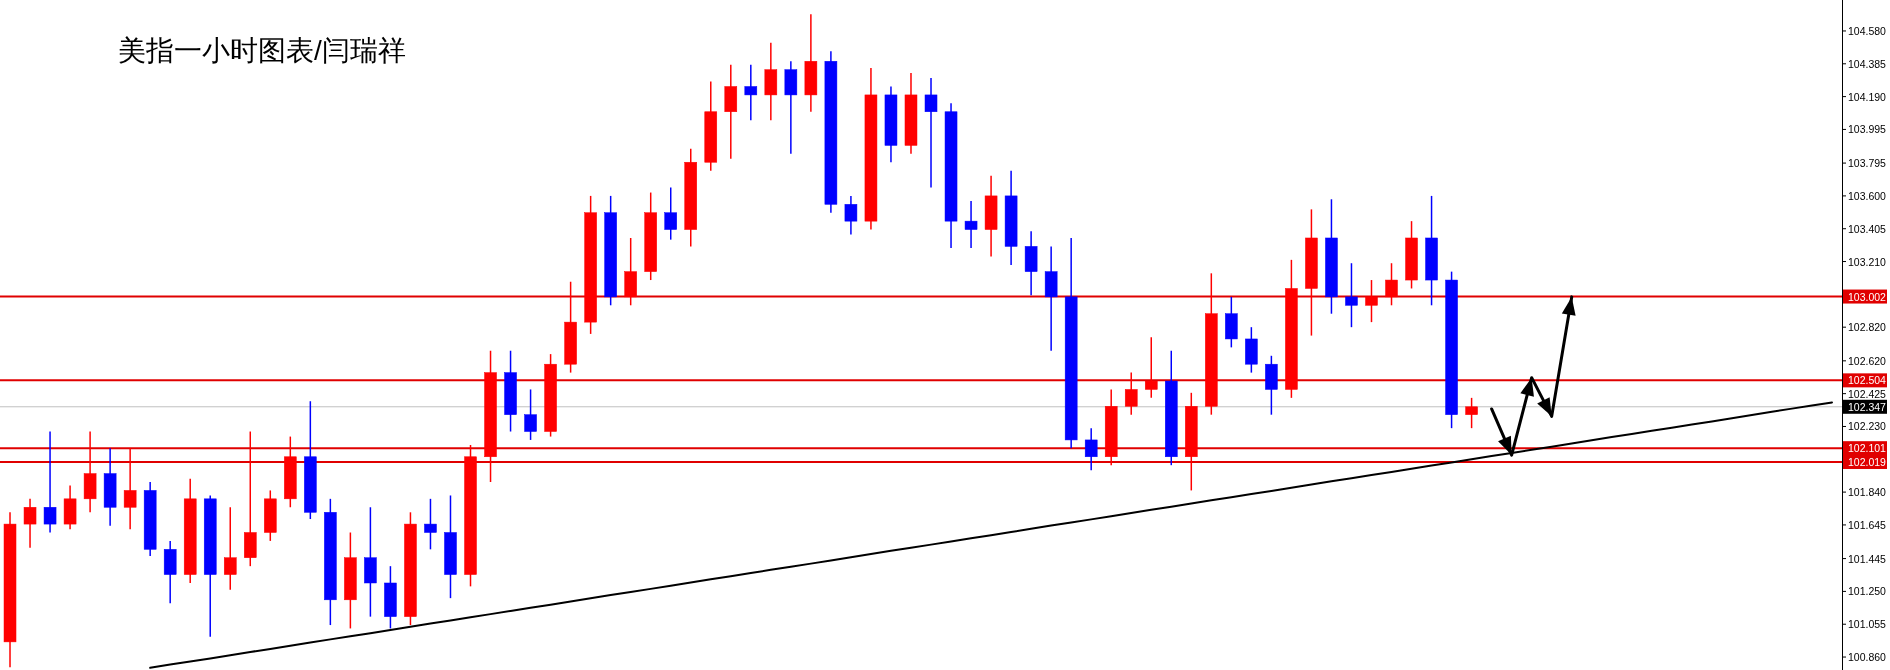 Image resolution: width=1890 pixels, height=670 pixels. What do you see at coordinates (1867, 657) in the screenshot?
I see `y-tick-label: 100.860` at bounding box center [1867, 657].